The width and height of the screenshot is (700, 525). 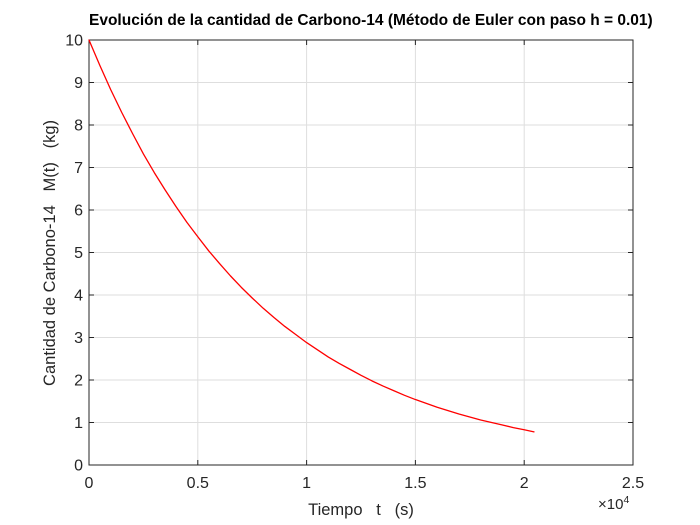 What do you see at coordinates (78, 338) in the screenshot?
I see `y-tick-label: 3` at bounding box center [78, 338].